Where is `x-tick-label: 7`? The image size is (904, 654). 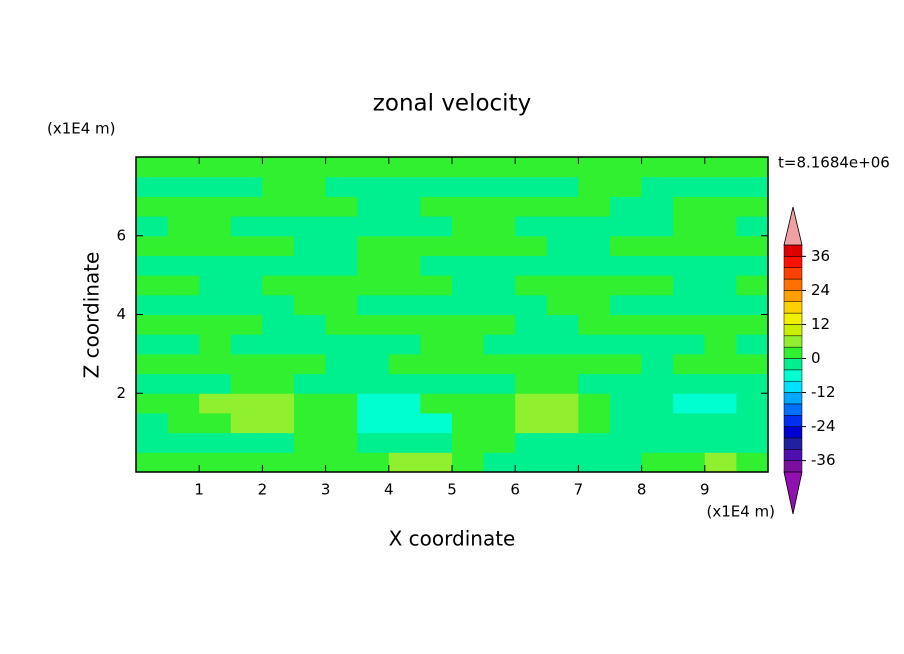
x-tick-label: 7 is located at coordinates (579, 490).